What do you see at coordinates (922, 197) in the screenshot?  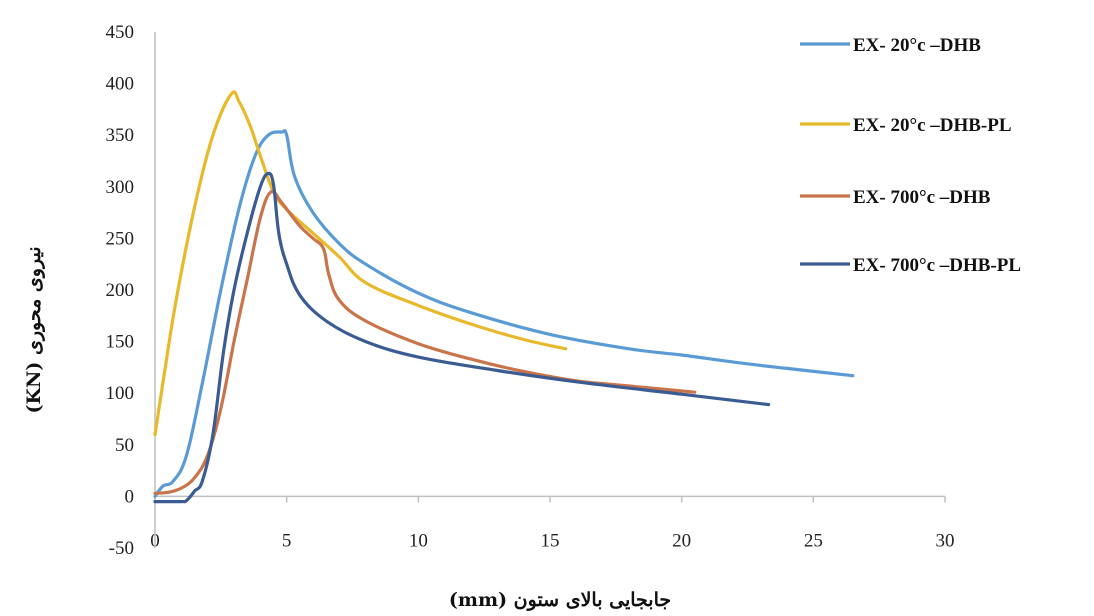 I see `legend-entry-label: EX- 700°c –DHB` at bounding box center [922, 197].